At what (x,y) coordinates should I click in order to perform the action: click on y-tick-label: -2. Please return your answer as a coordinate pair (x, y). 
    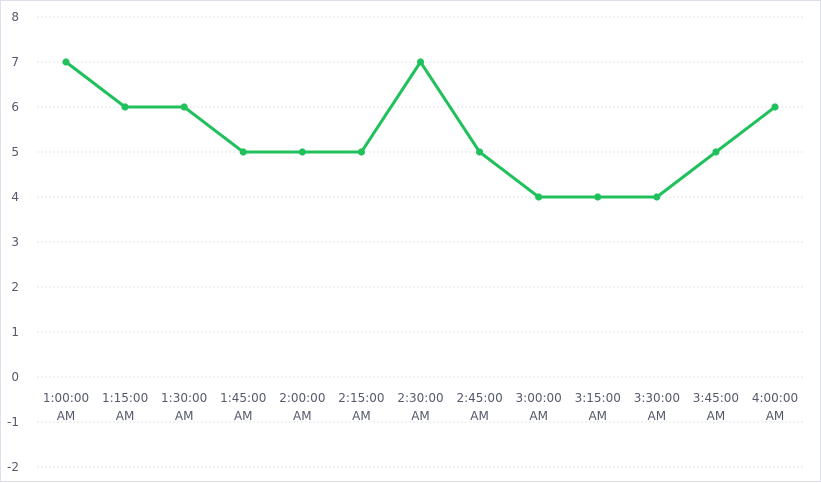
    Looking at the image, I should click on (13, 467).